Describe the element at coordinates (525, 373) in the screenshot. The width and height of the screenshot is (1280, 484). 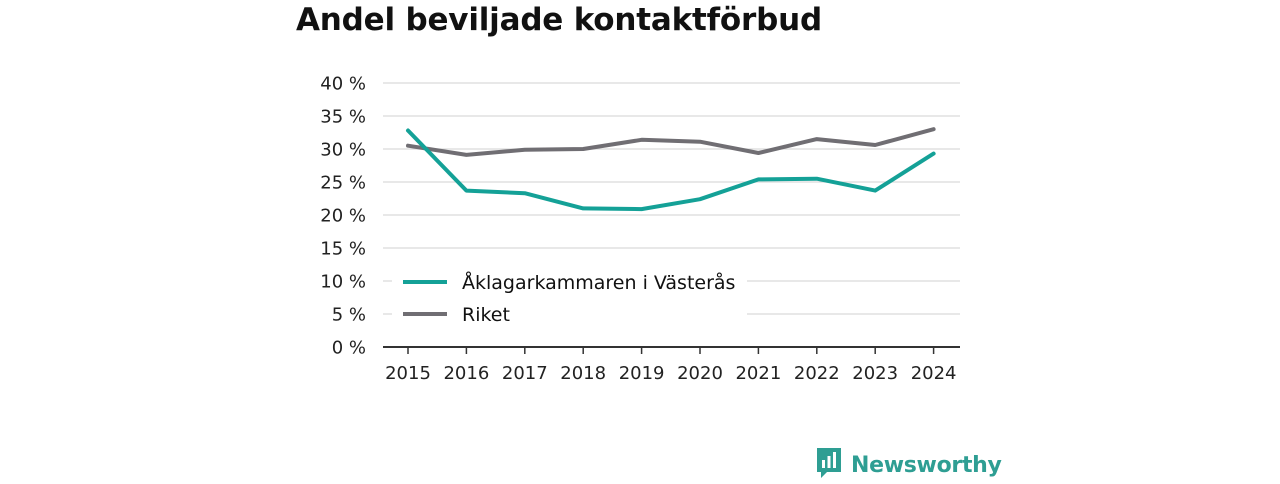
I see `x-tick-label: 2017` at that location.